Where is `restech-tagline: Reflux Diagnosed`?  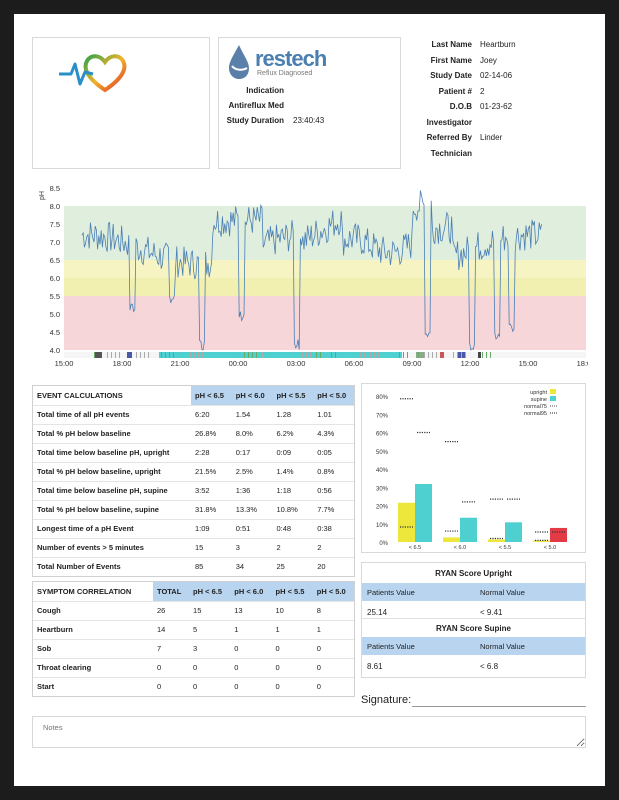
restech-tagline: Reflux Diagnosed is located at coordinates (285, 73).